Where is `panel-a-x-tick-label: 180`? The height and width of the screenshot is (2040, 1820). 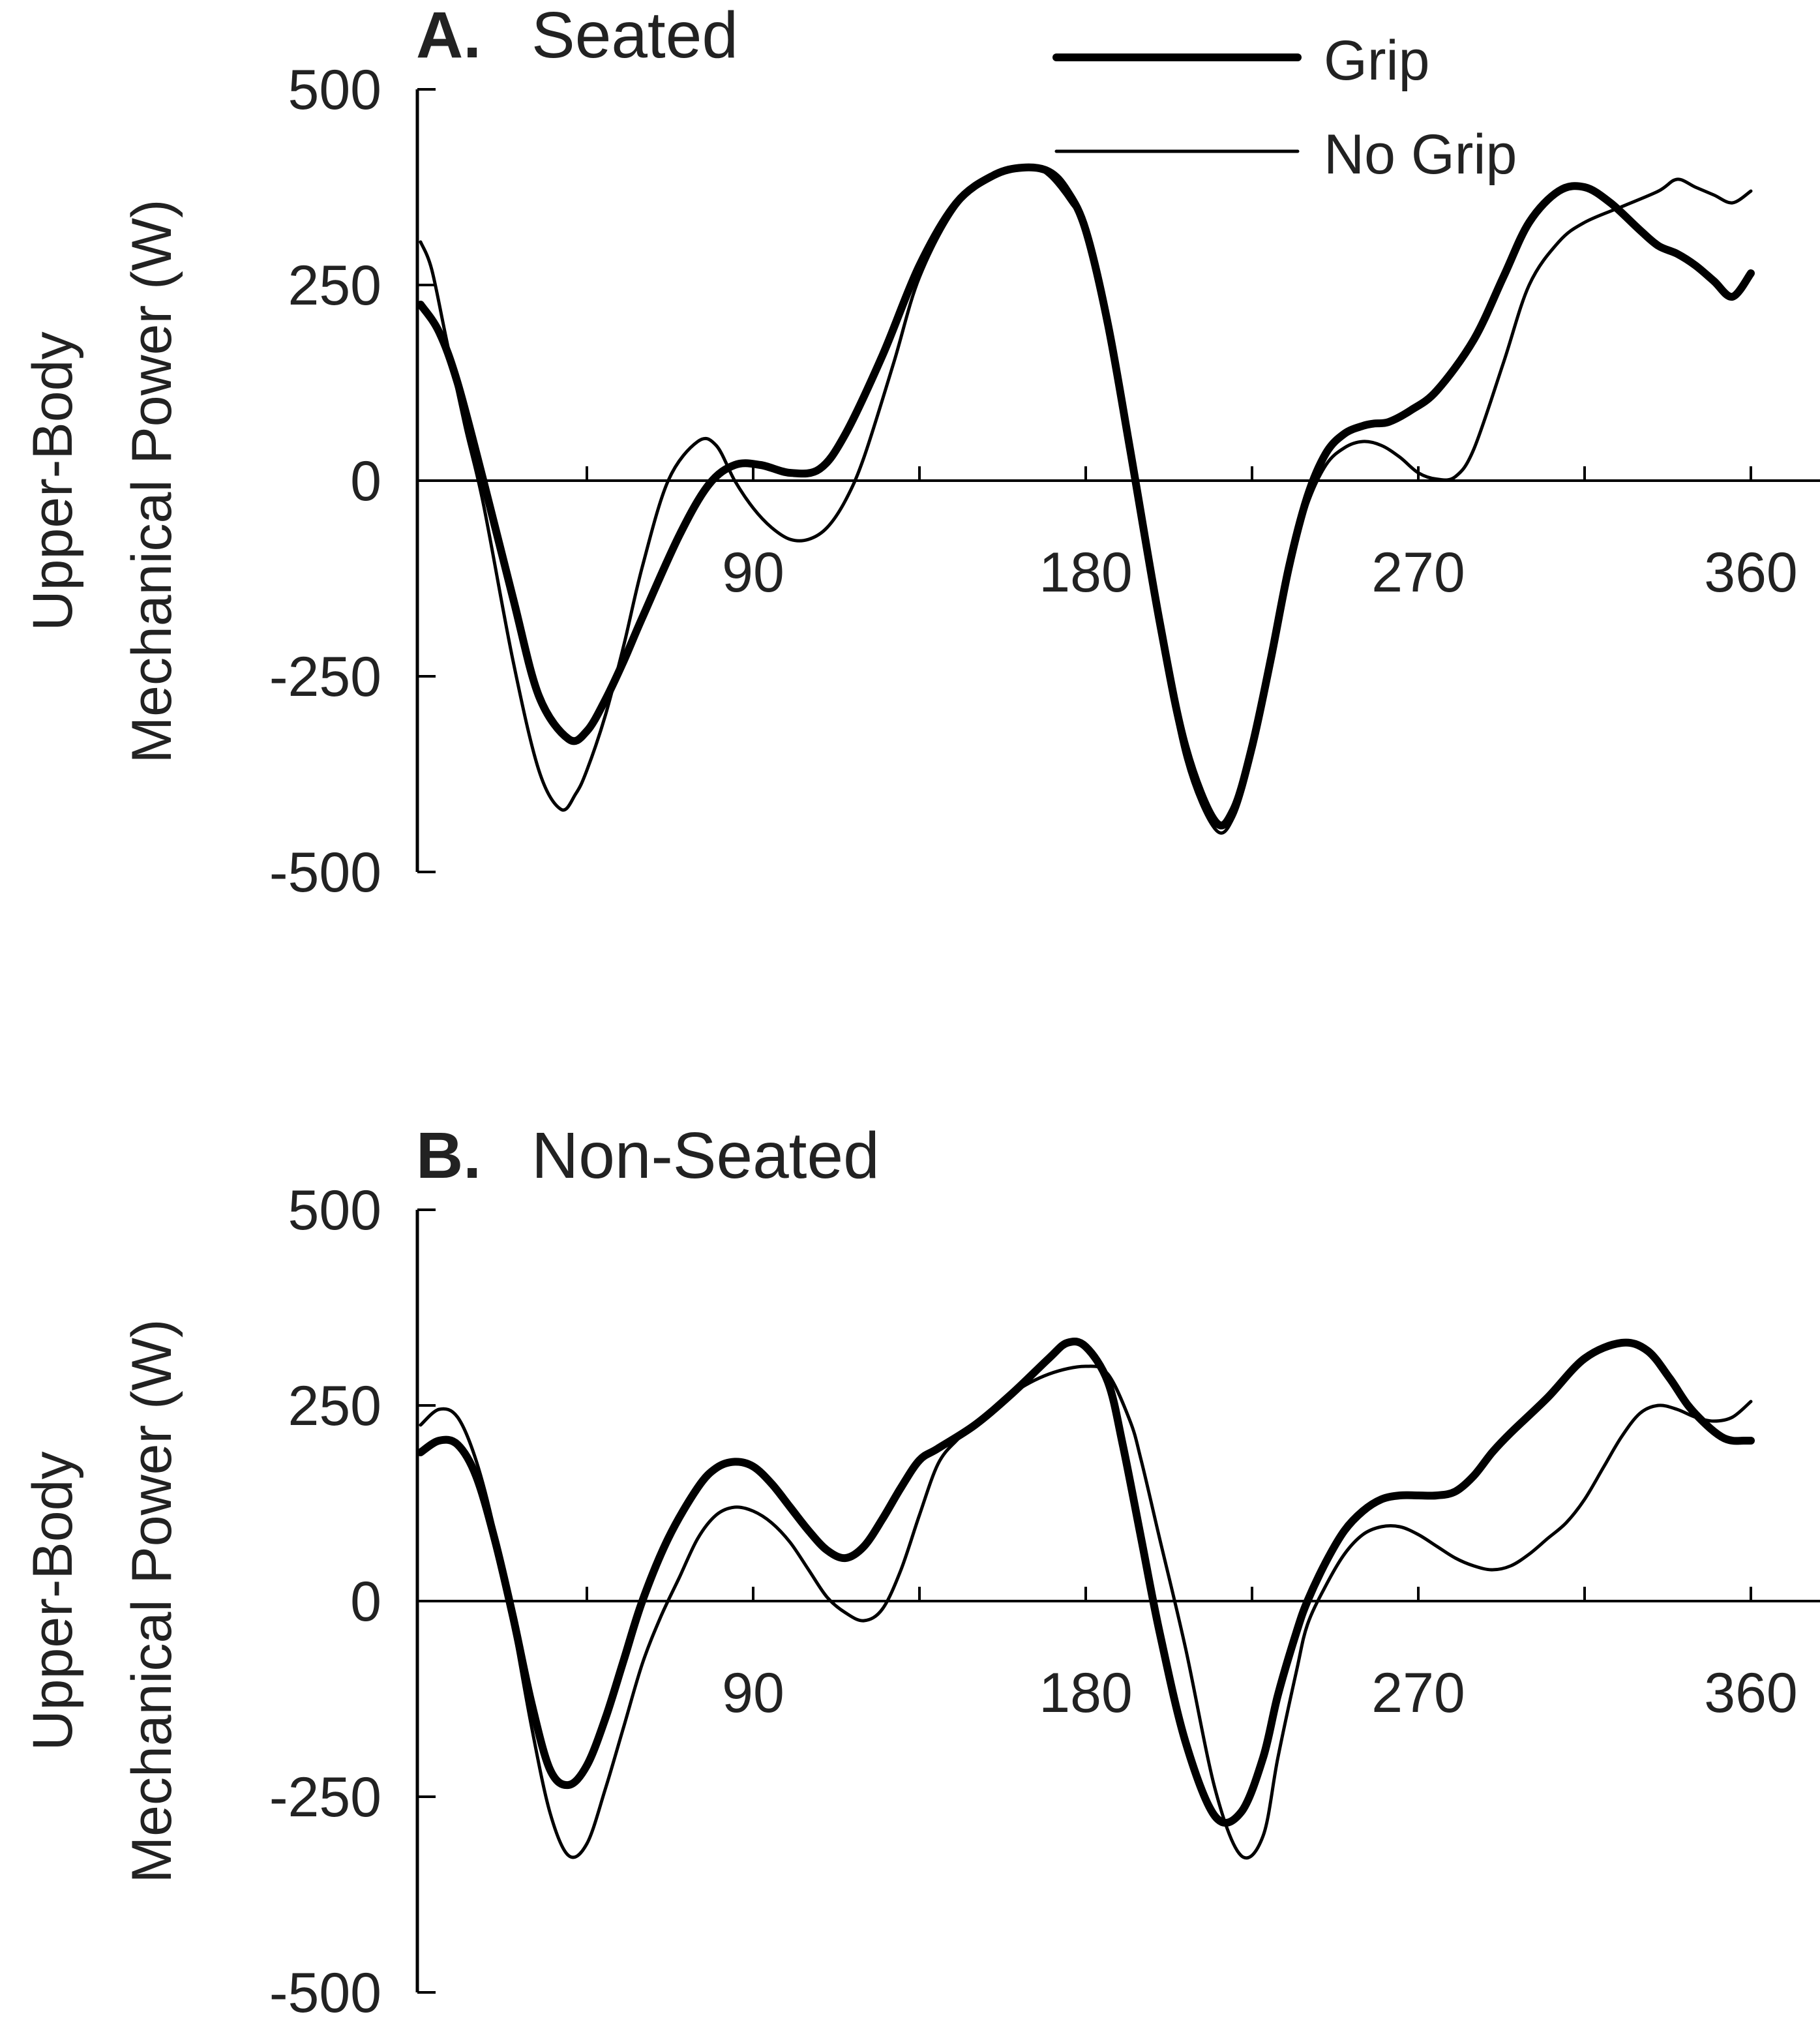
panel-a-x-tick-label: 180 is located at coordinates (1086, 572).